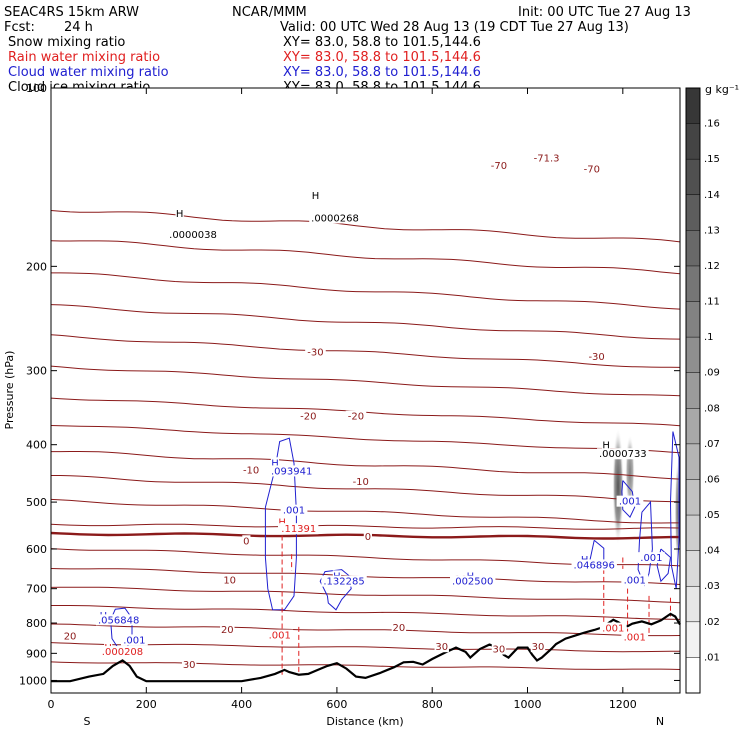  Describe the element at coordinates (241, 704) in the screenshot. I see `x-tick-label: 400` at that location.